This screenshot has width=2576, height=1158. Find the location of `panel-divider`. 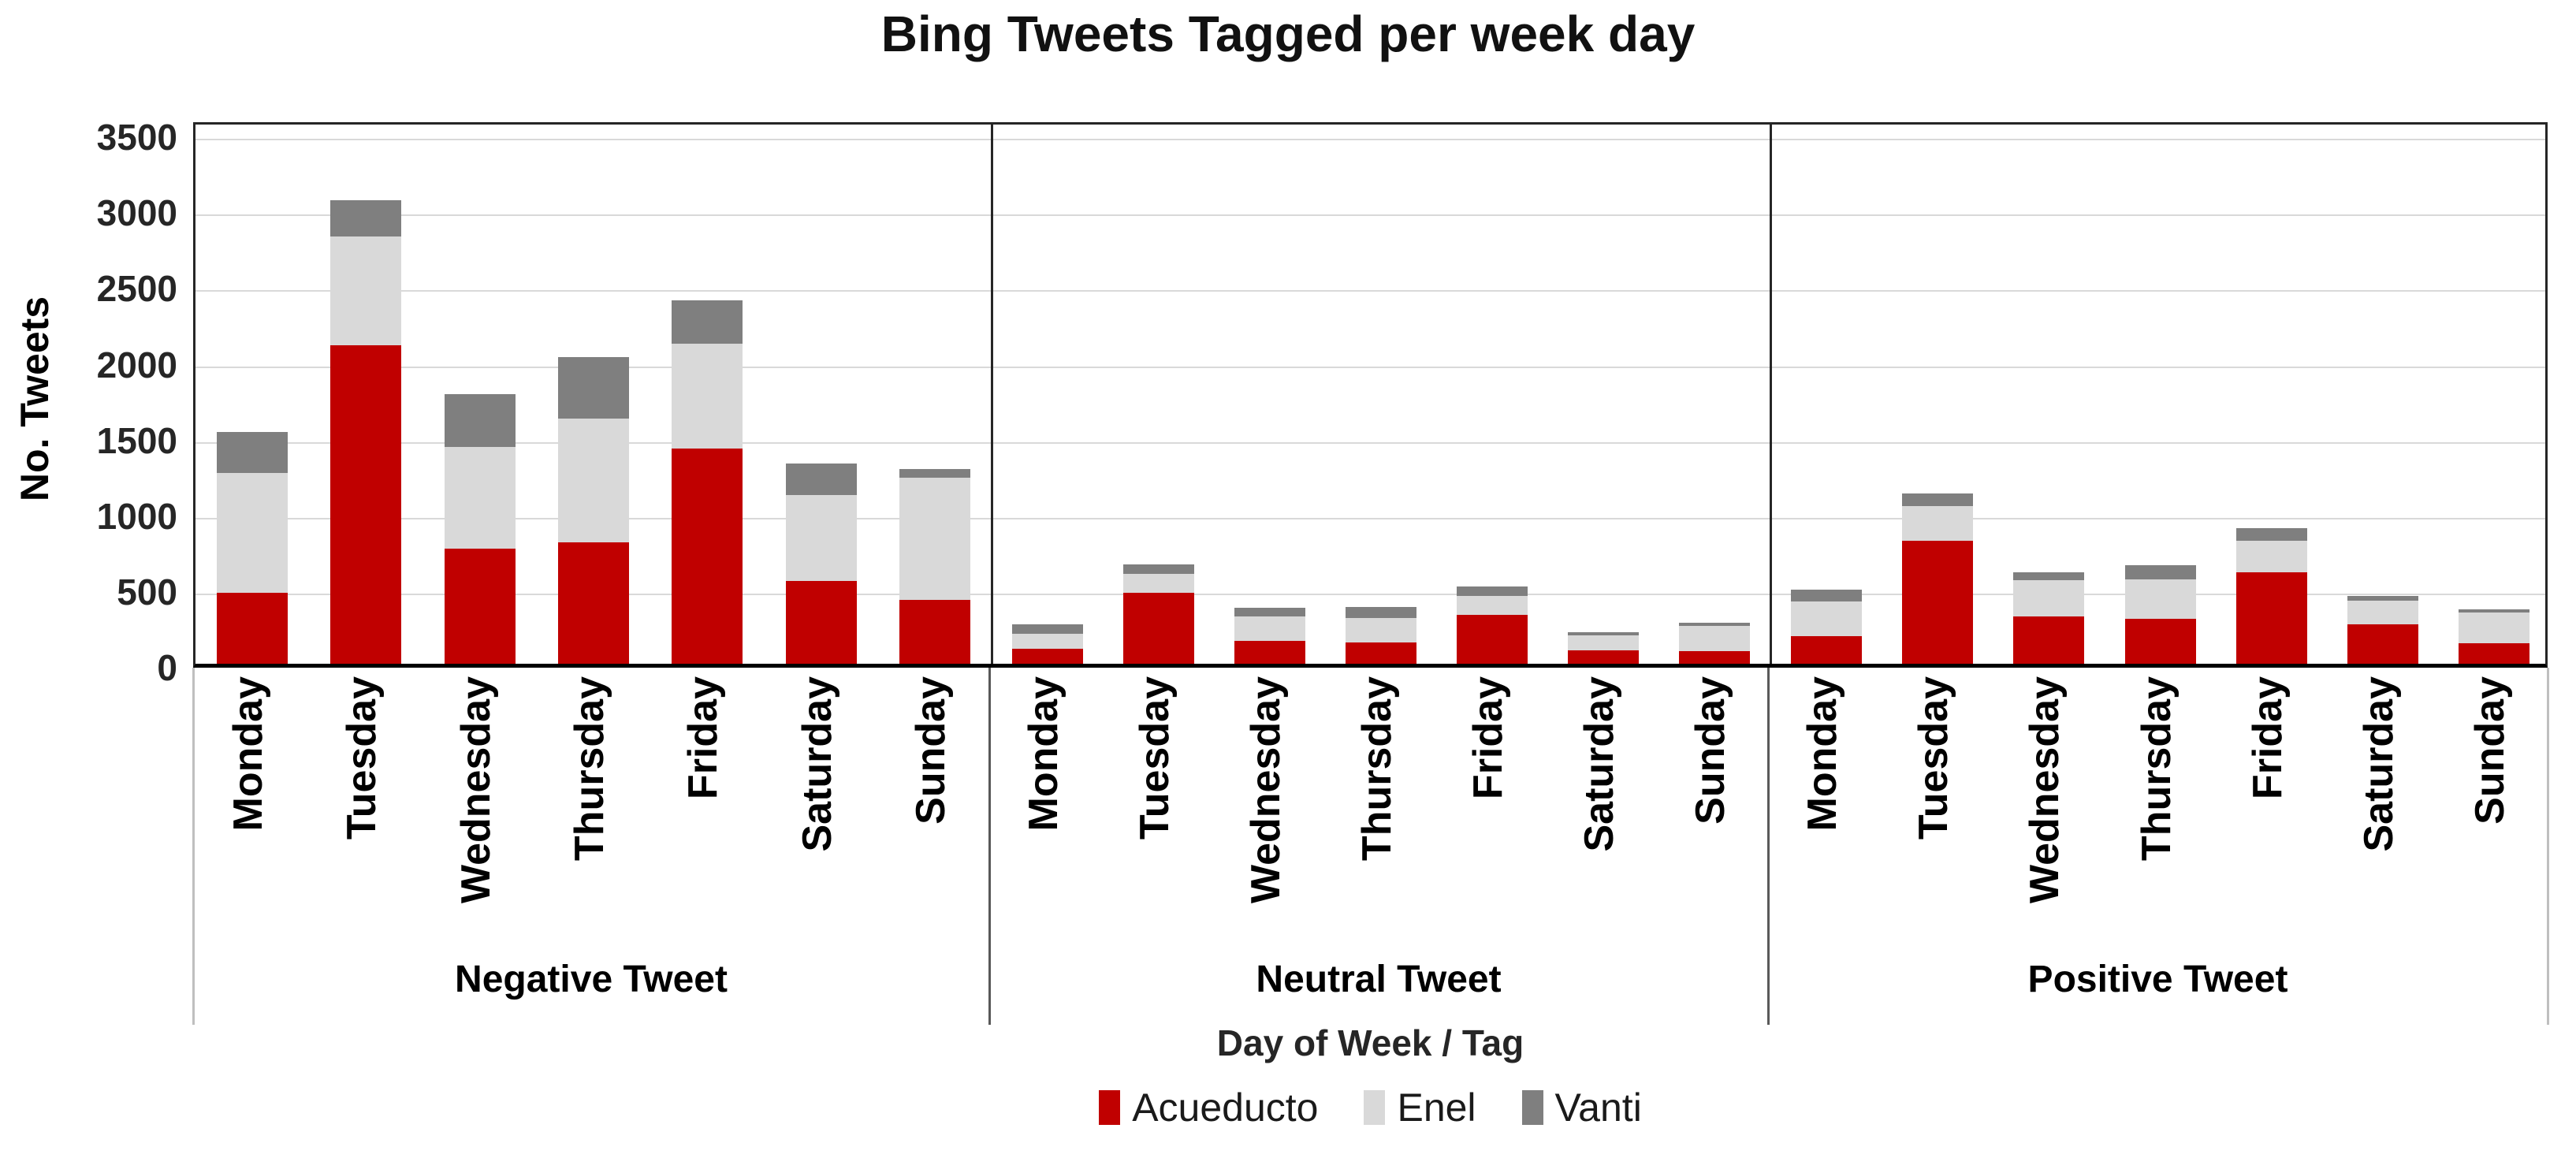

panel-divider is located at coordinates (1771, 394).